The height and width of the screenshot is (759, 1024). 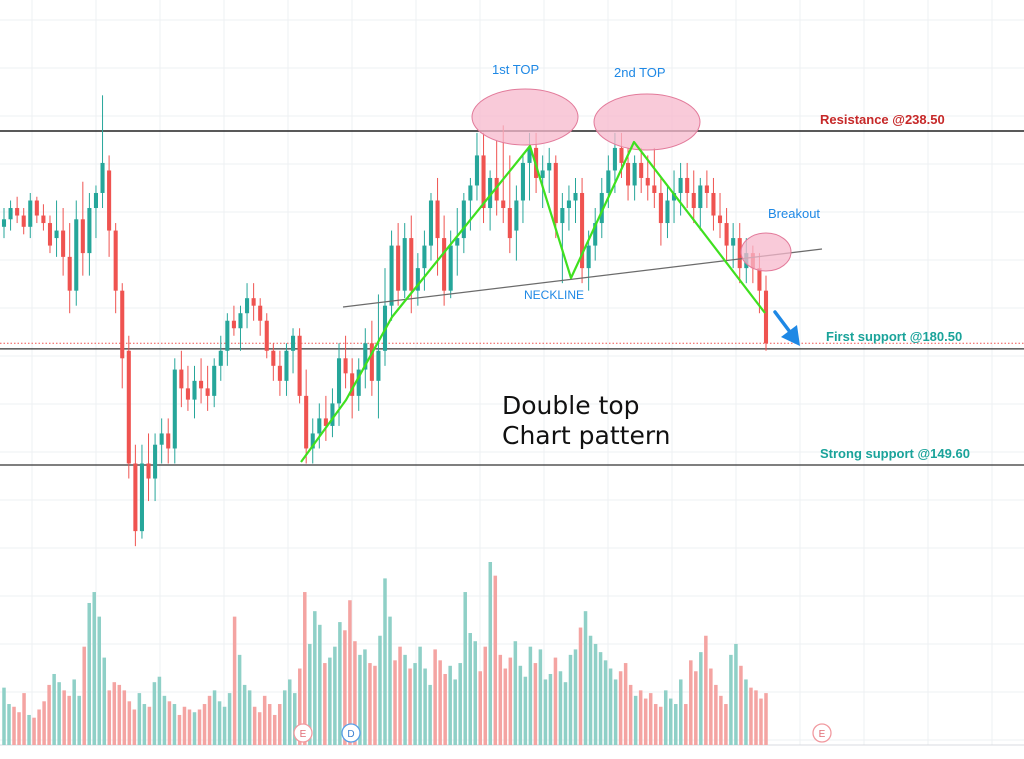 What do you see at coordinates (882, 119) in the screenshot?
I see `resistance-label: Resistance @238.50` at bounding box center [882, 119].